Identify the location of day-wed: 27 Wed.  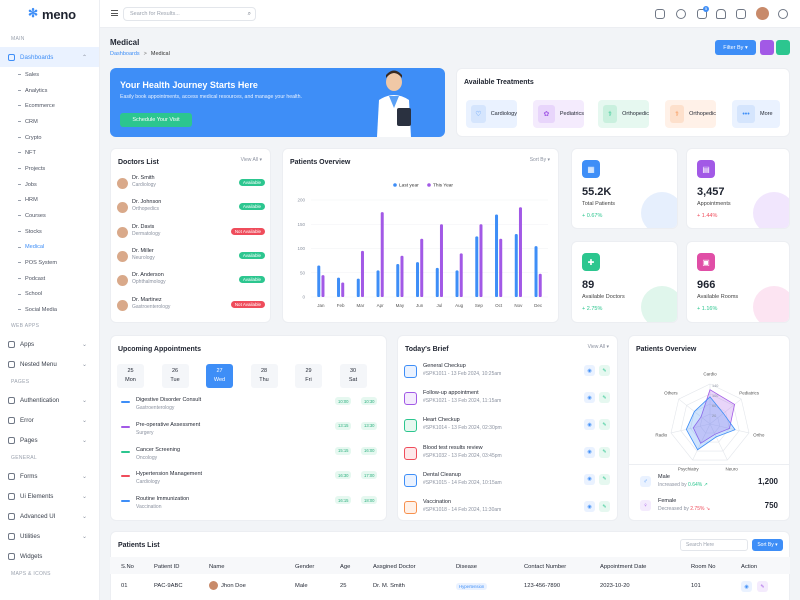
(219, 376).